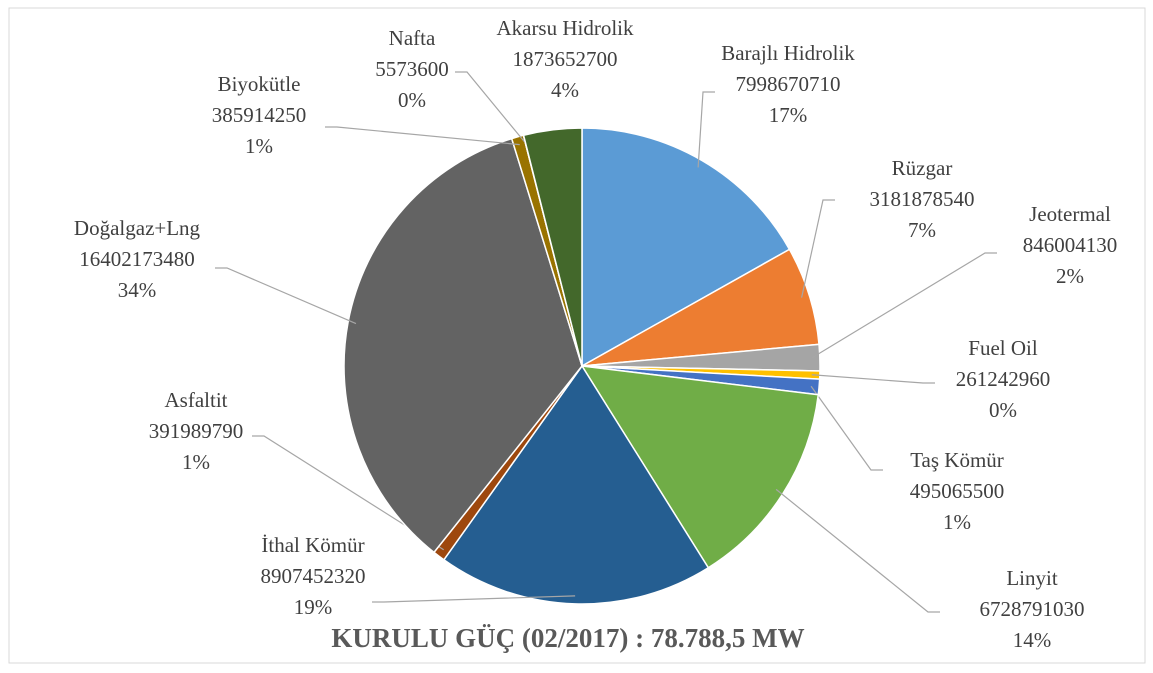 This screenshot has width=1153, height=673. What do you see at coordinates (196, 400) in the screenshot?
I see `category-label: Asfaltit` at bounding box center [196, 400].